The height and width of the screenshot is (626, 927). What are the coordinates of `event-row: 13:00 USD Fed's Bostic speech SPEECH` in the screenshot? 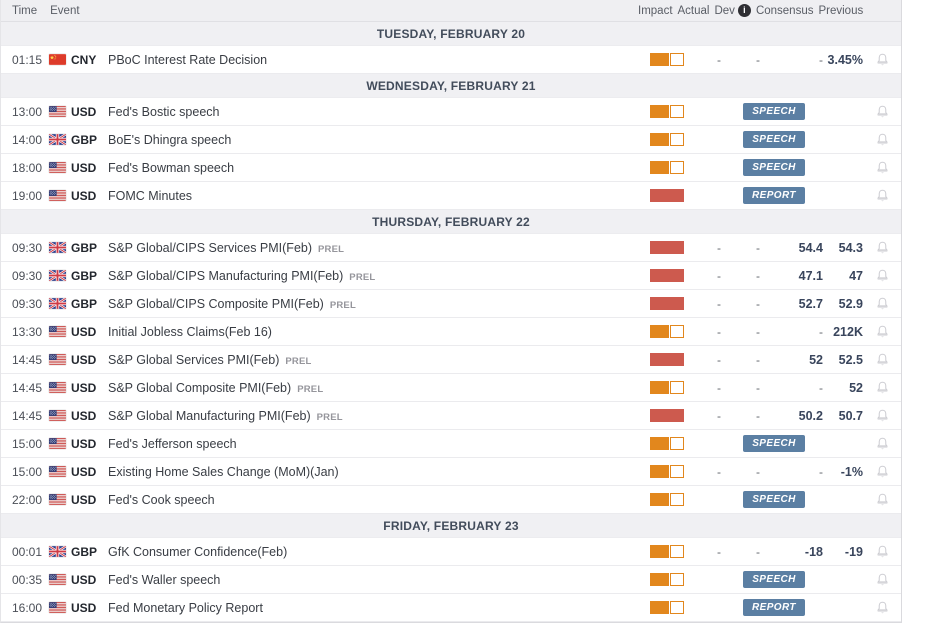 It's located at (451, 112).